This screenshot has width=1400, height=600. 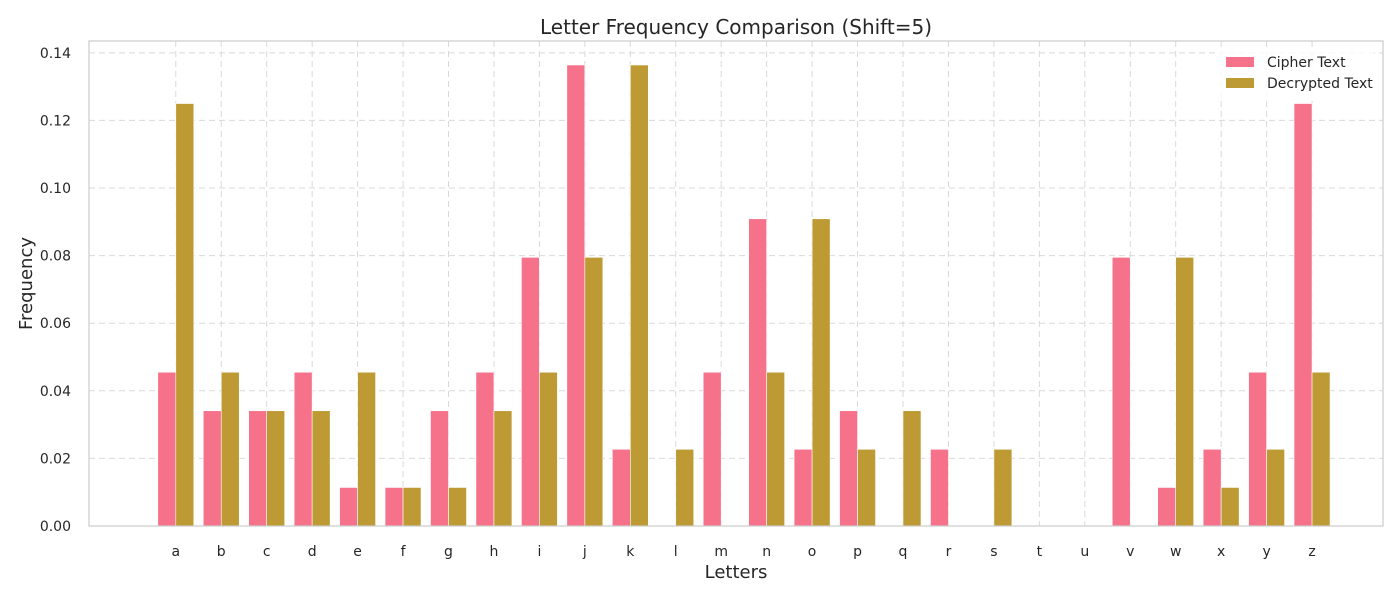 What do you see at coordinates (993, 552) in the screenshot?
I see `x-tick-label: s` at bounding box center [993, 552].